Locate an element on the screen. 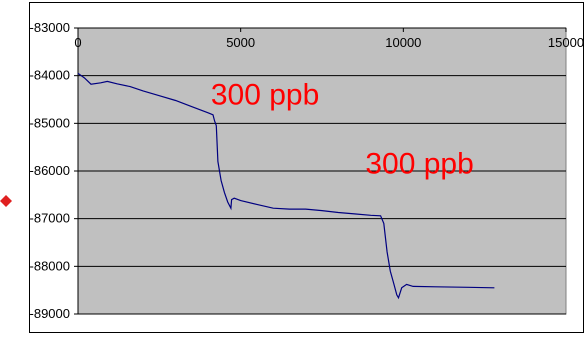  y-tick-label: -88000 is located at coordinates (50, 265).